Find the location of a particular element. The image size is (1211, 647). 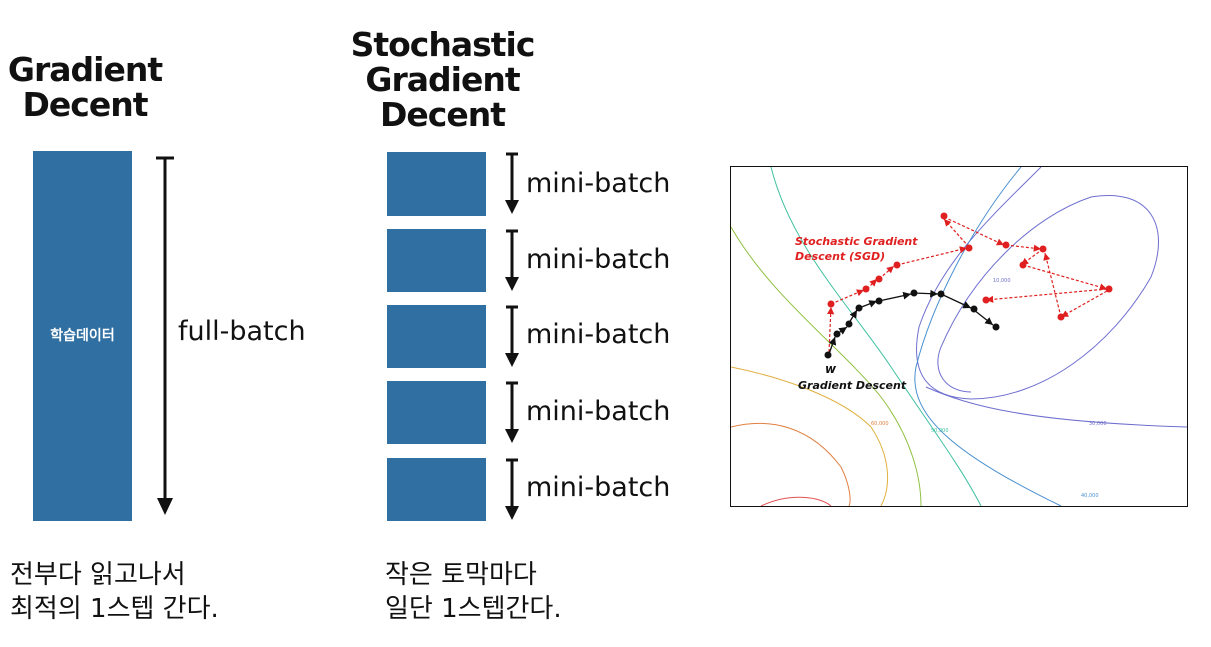

sgd-title: Stochastic Gradient Decent is located at coordinates (442, 79).